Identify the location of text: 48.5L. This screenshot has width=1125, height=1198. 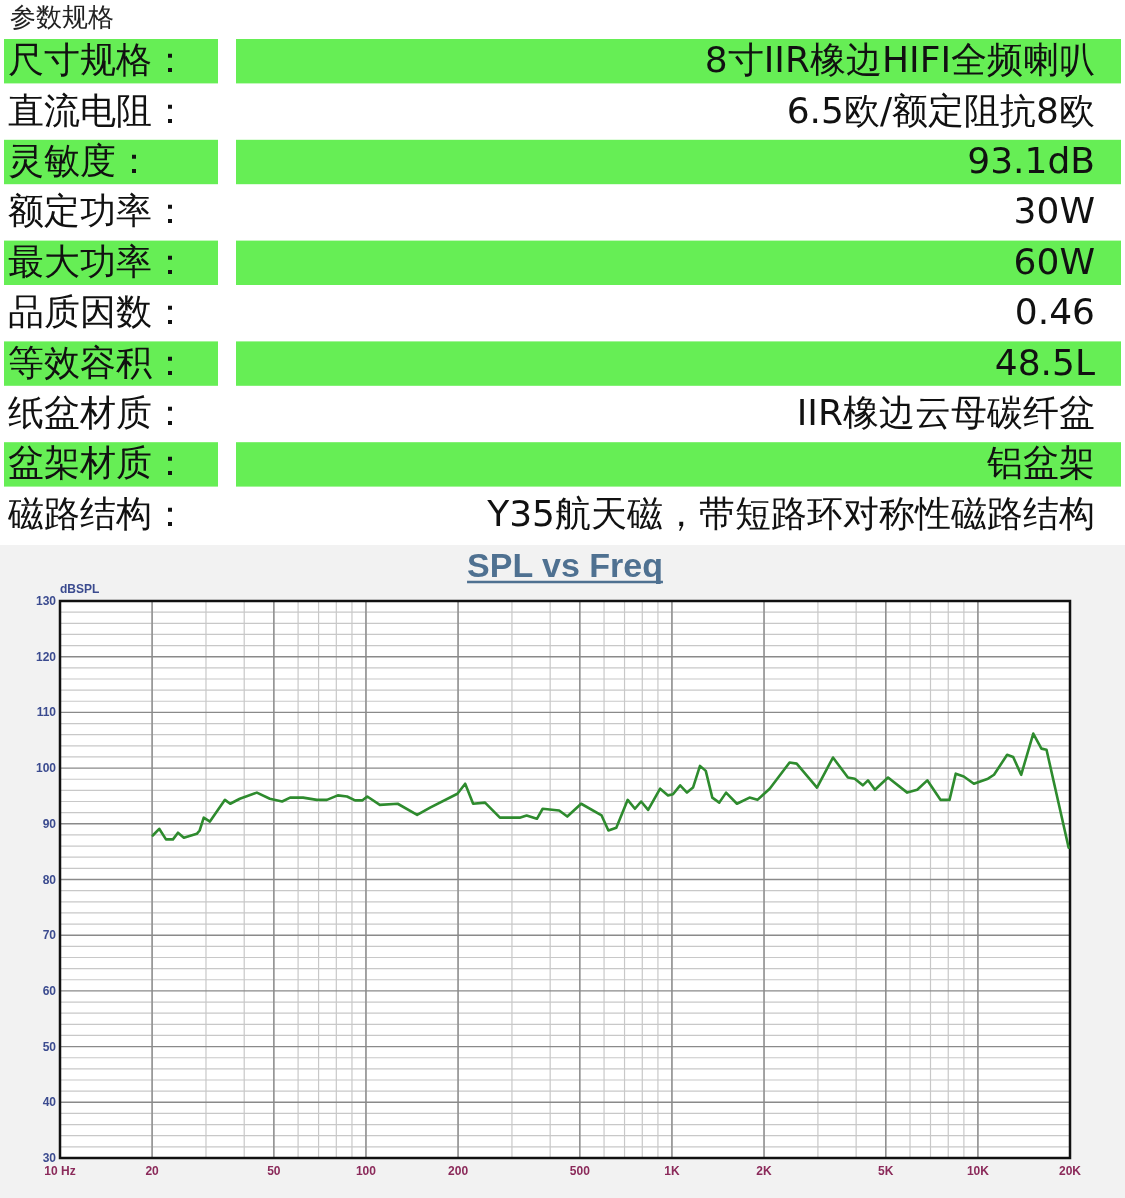
(1044, 362).